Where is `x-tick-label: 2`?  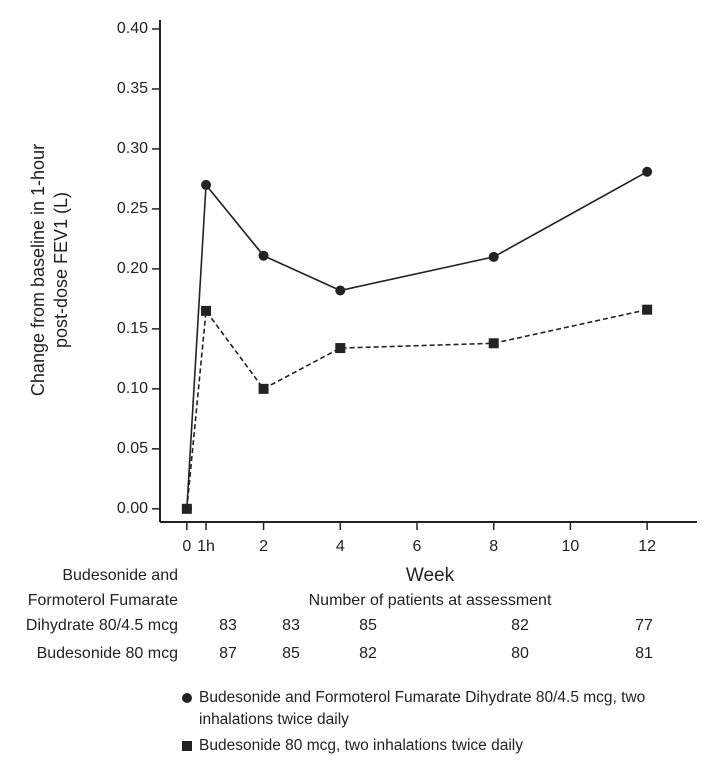
x-tick-label: 2 is located at coordinates (263, 546).